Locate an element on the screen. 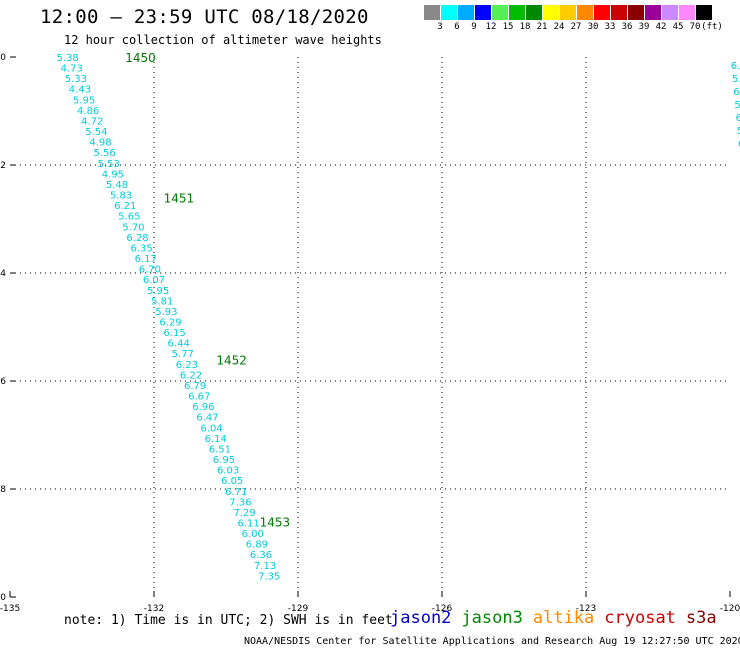 The width and height of the screenshot is (740, 650). swh-value: 4.72 is located at coordinates (92, 121).